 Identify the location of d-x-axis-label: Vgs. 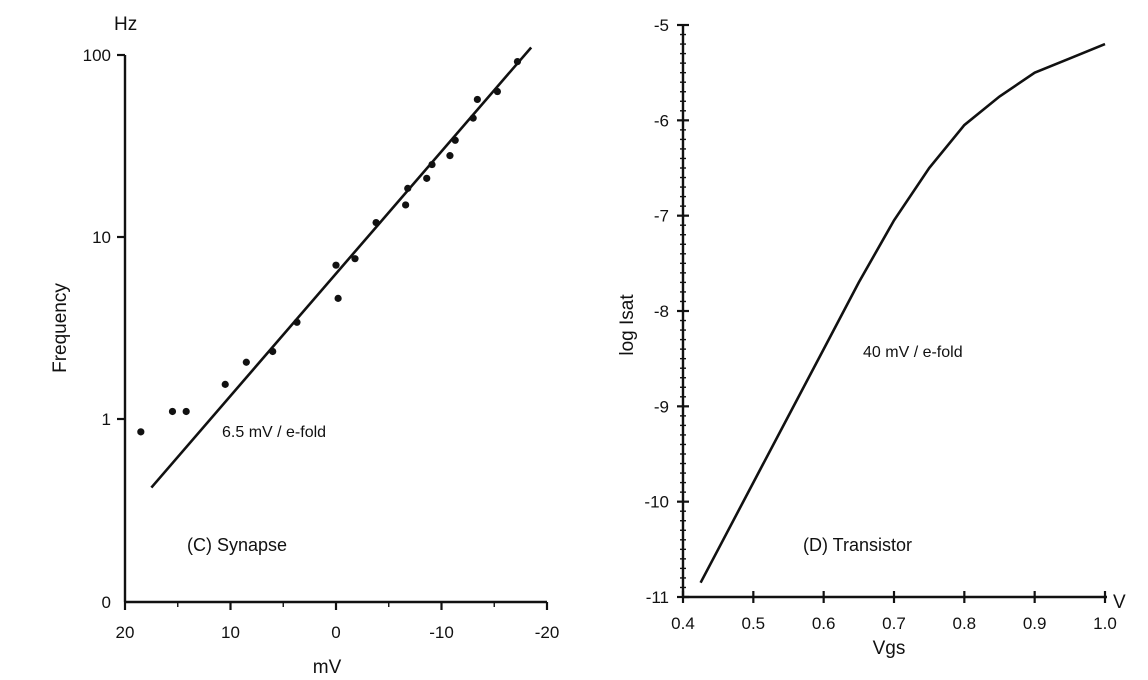
(889, 648).